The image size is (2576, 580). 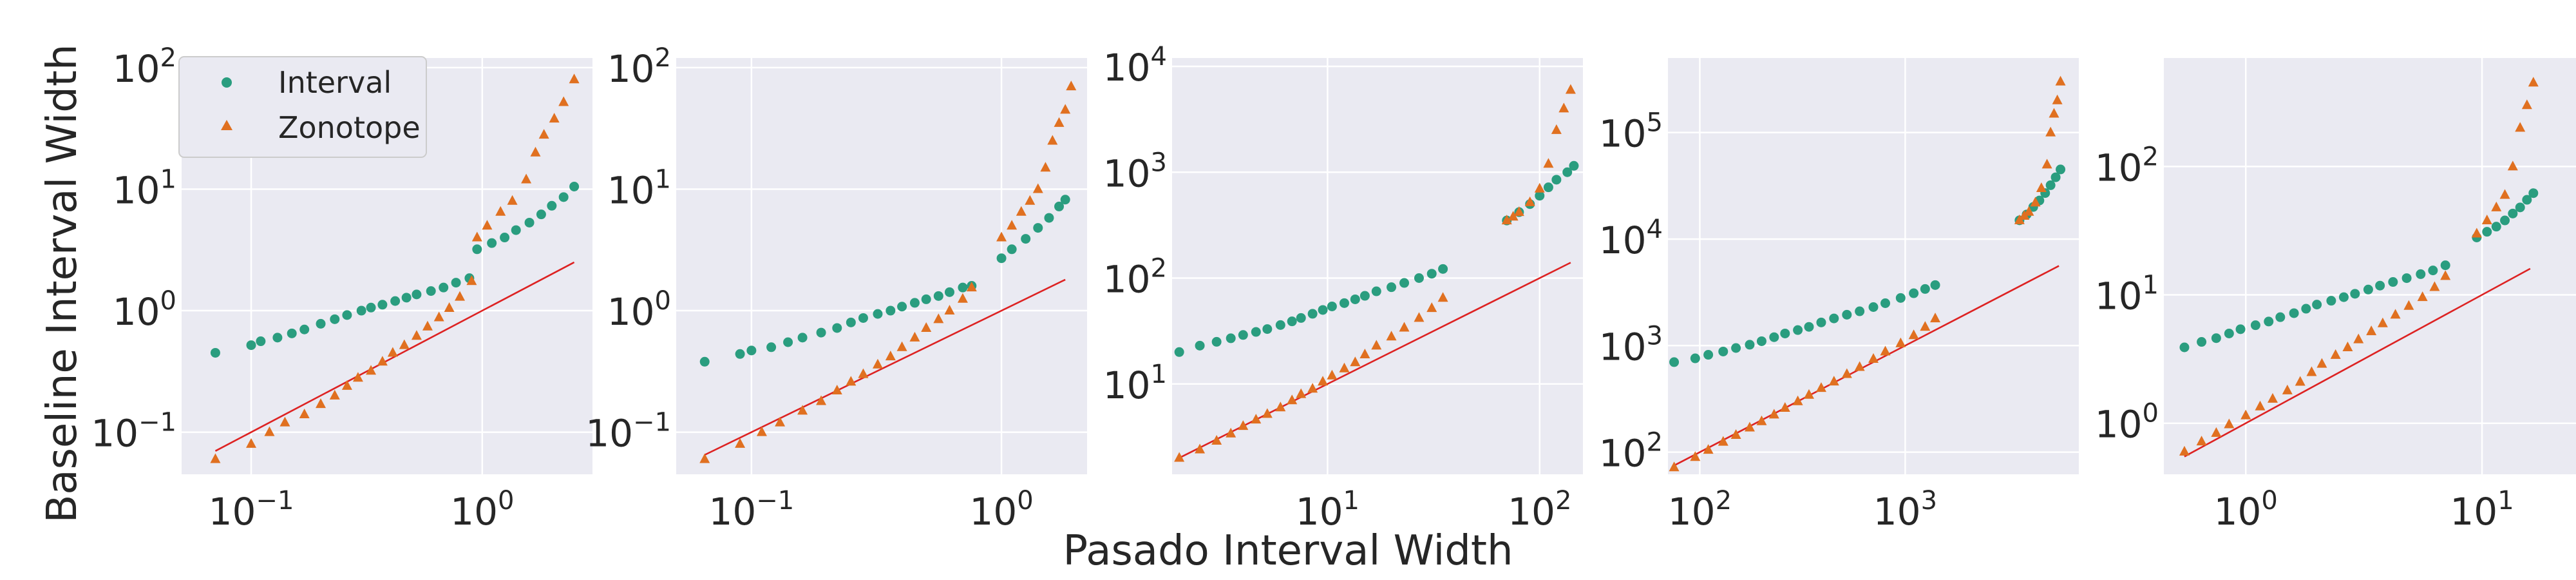 What do you see at coordinates (1327, 510) in the screenshot?
I see `x-tick-label: 101` at bounding box center [1327, 510].